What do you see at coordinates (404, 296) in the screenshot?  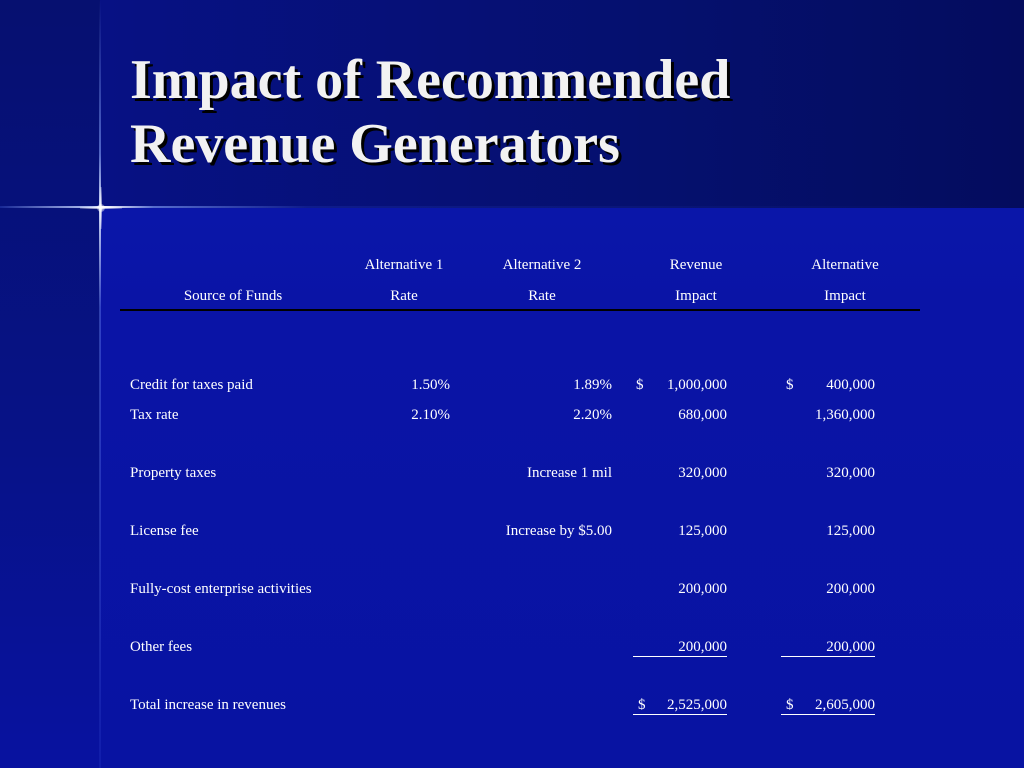 I see `header-alt1-bottom: Rate` at bounding box center [404, 296].